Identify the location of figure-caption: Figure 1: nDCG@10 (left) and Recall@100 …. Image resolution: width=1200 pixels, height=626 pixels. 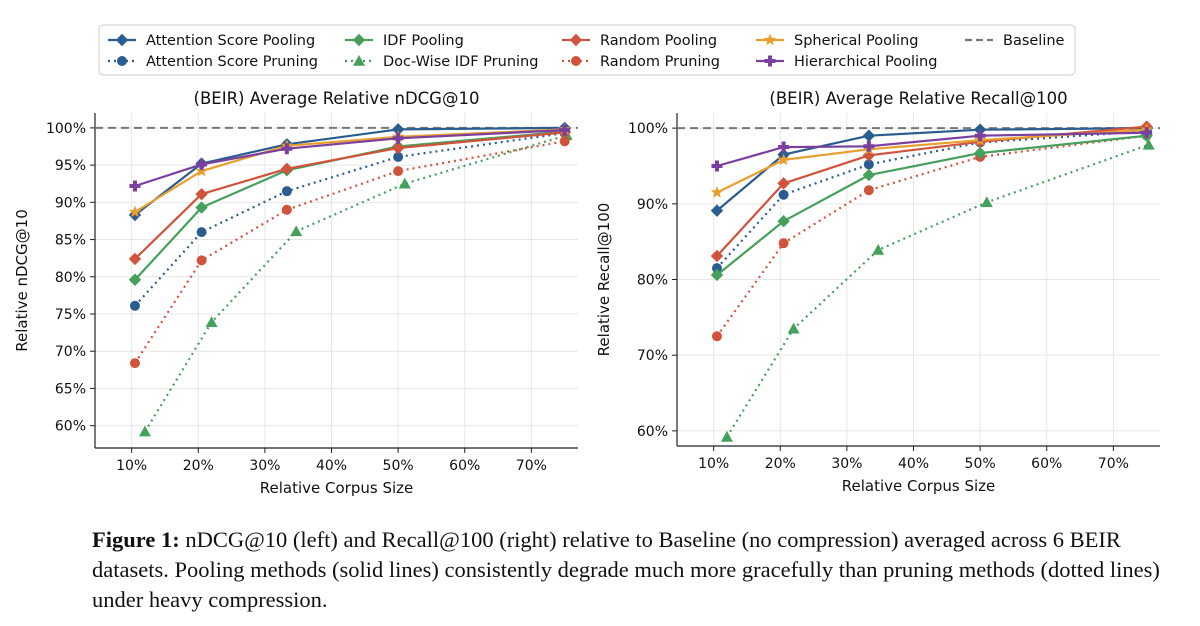
(639, 570).